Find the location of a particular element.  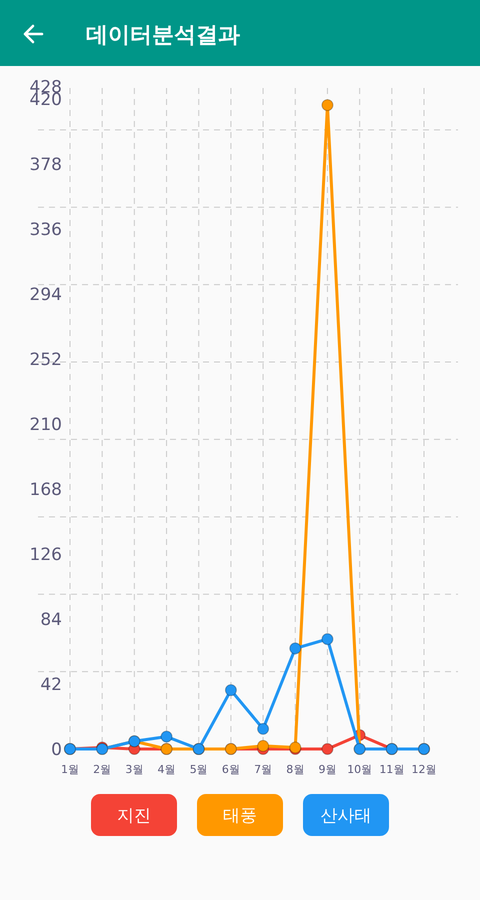

y-tick-label: 378 is located at coordinates (46, 164).